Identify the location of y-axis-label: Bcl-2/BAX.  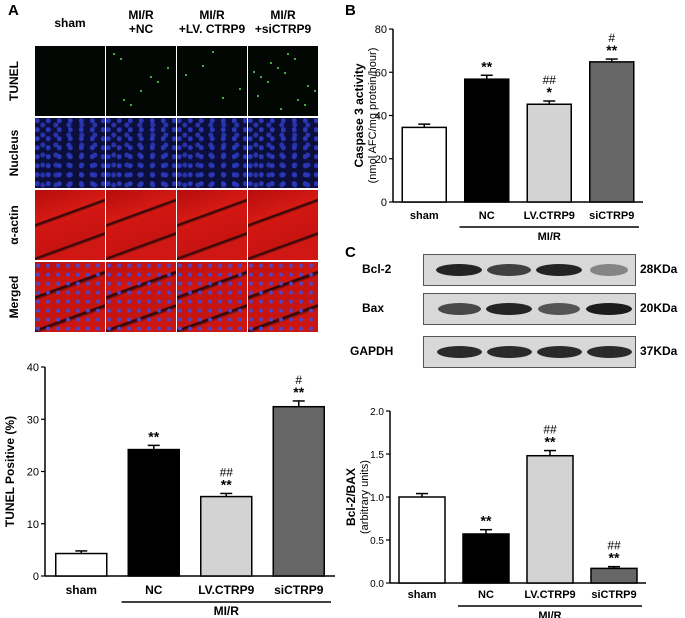
(351, 497).